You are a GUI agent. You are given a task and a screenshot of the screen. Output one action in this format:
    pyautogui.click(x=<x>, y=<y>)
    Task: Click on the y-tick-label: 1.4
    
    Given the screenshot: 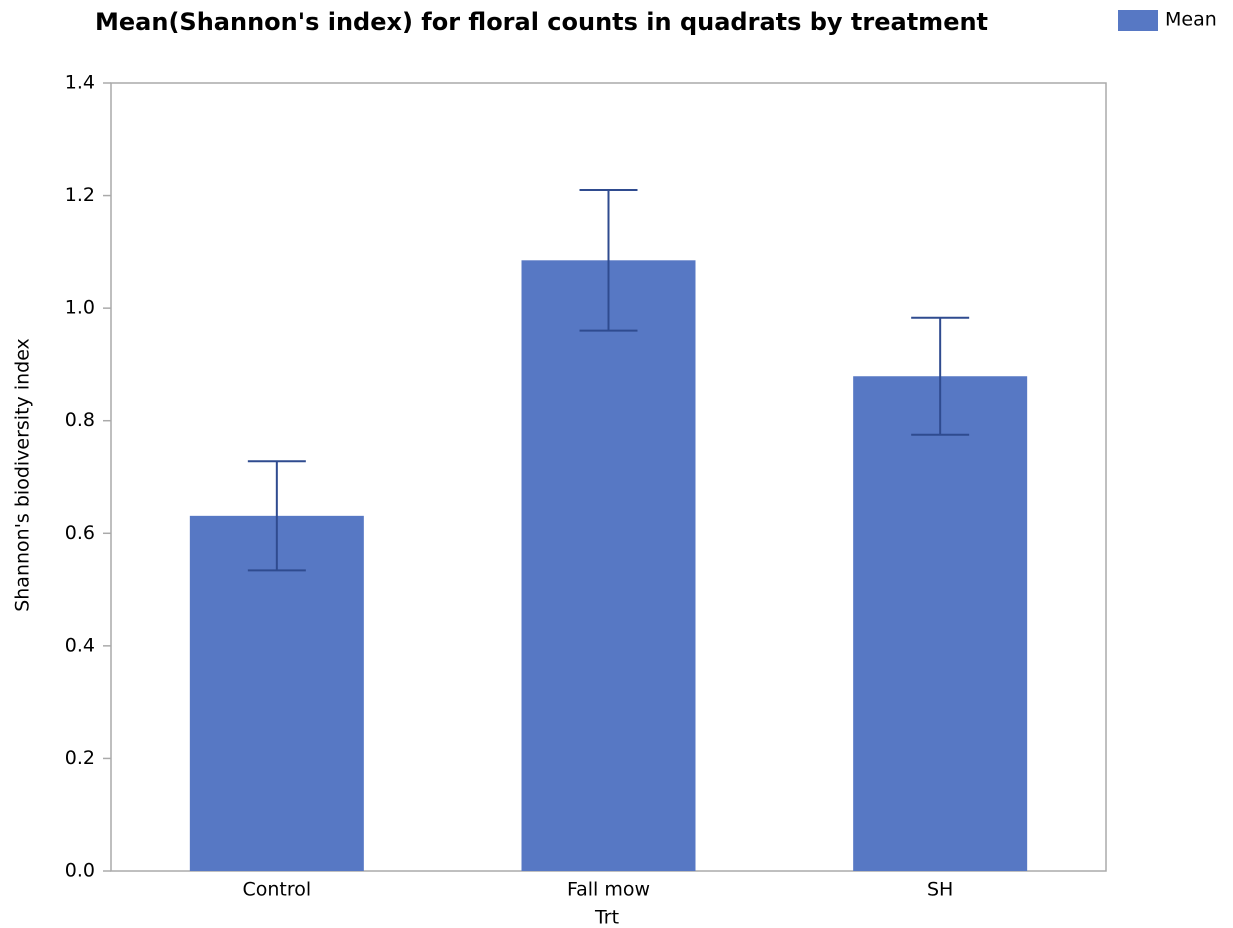 What is the action you would take?
    pyautogui.click(x=80, y=83)
    